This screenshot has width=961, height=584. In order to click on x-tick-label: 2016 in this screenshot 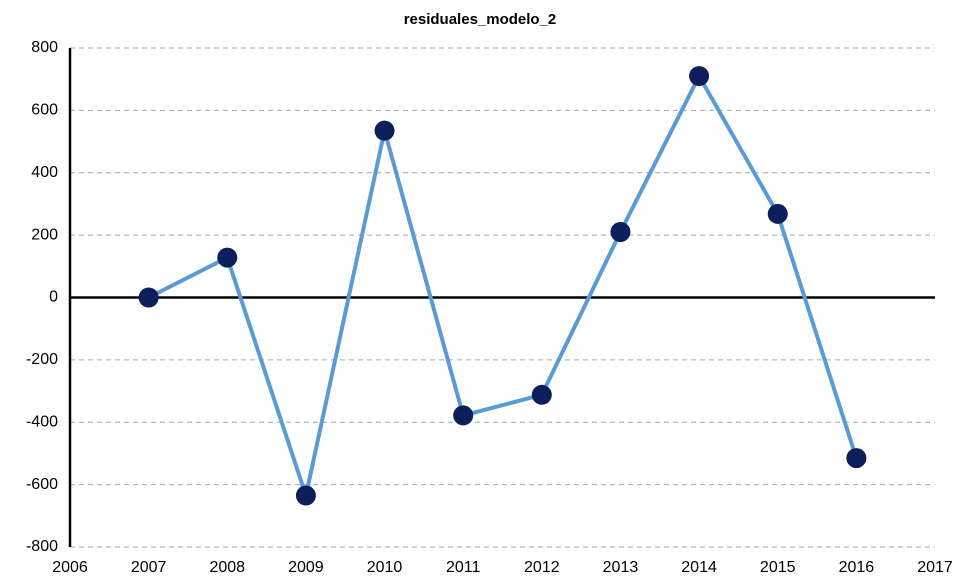, I will do `click(857, 567)`.